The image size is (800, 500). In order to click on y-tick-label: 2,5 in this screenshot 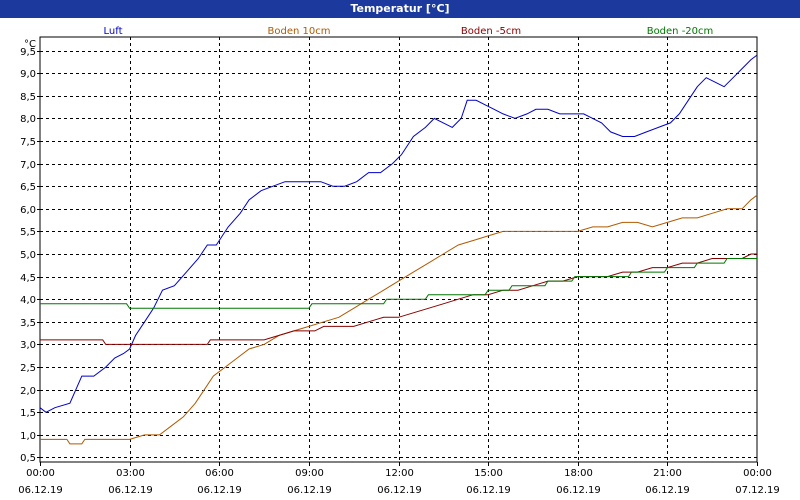, I will do `click(28, 368)`.